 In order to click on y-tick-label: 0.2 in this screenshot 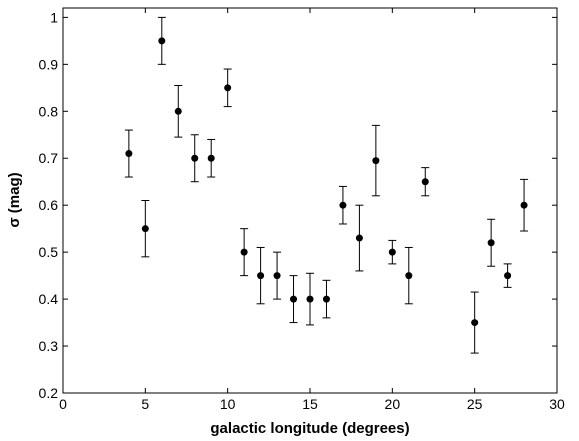, I will do `click(49, 393)`.